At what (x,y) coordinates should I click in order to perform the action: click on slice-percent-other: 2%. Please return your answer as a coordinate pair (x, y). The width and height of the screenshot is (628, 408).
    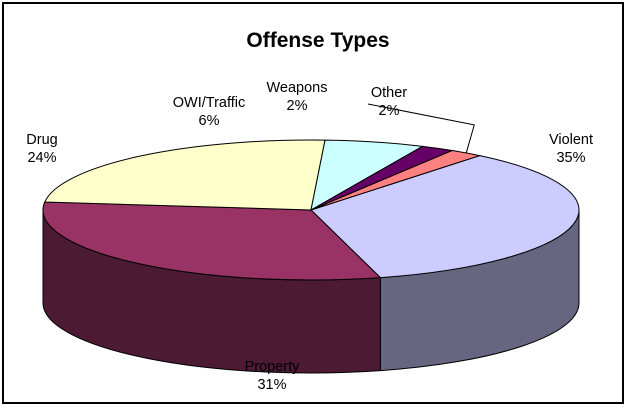
    Looking at the image, I should click on (389, 111).